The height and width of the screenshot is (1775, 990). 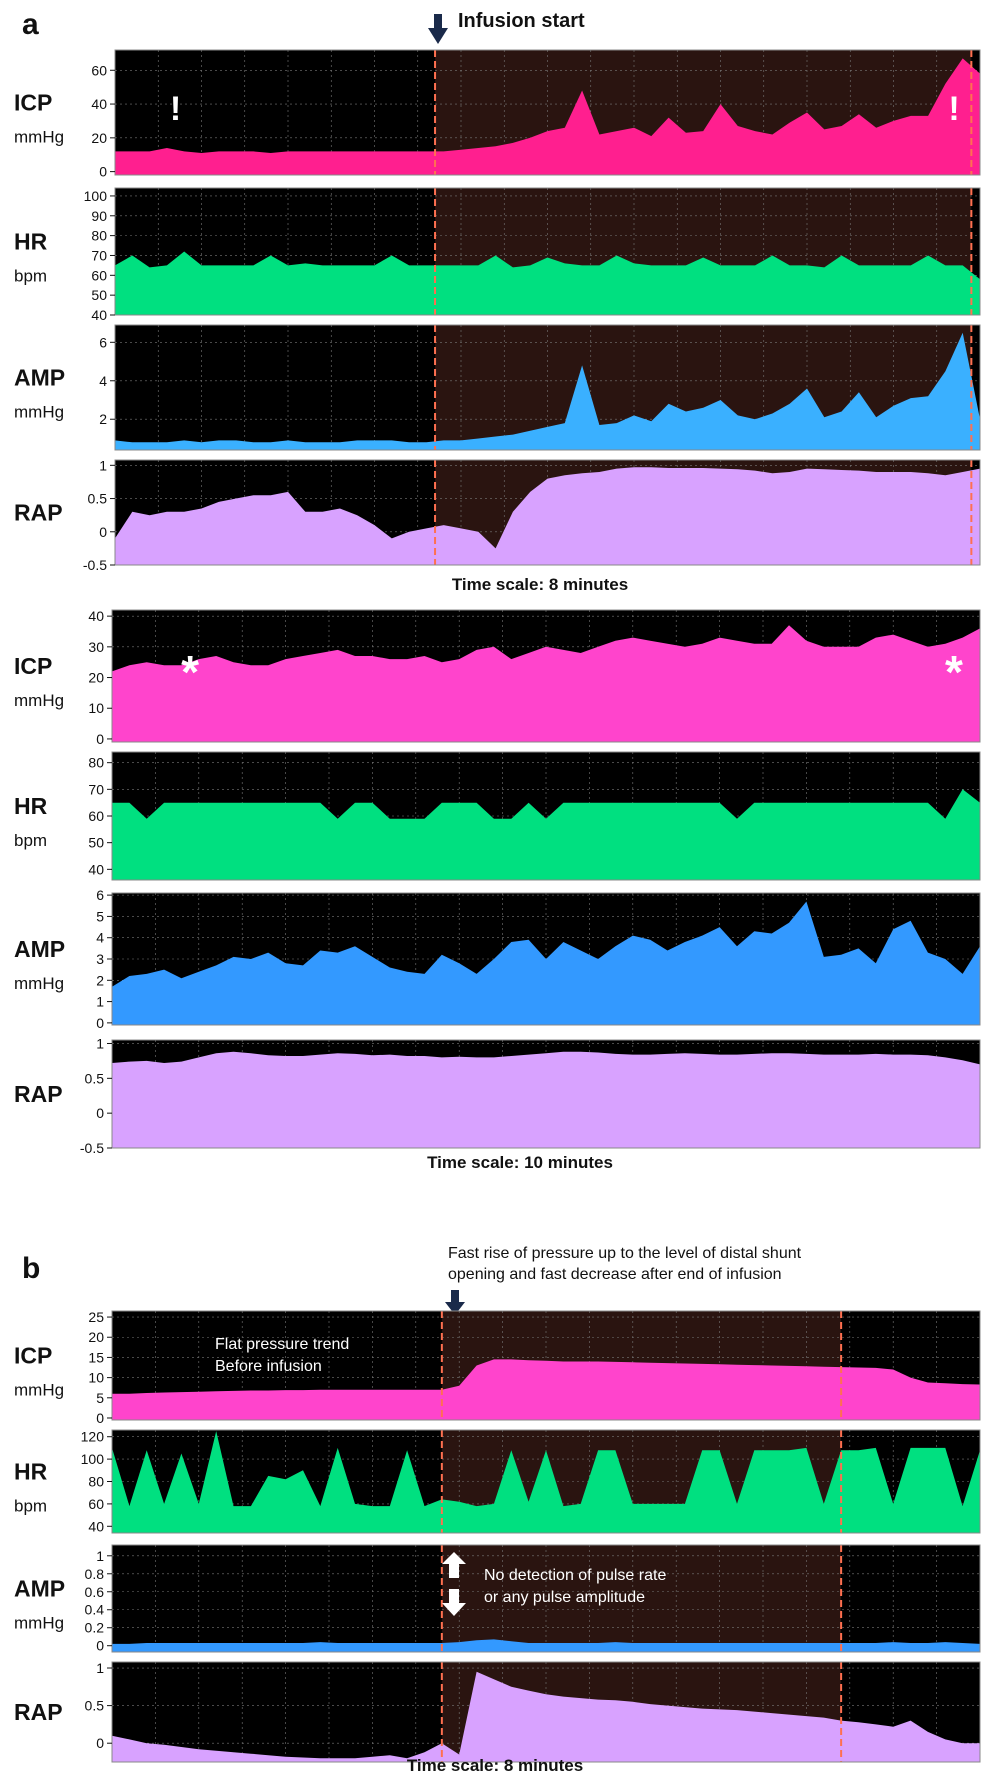 What do you see at coordinates (438, 29) in the screenshot?
I see `infusion-arrow-a` at bounding box center [438, 29].